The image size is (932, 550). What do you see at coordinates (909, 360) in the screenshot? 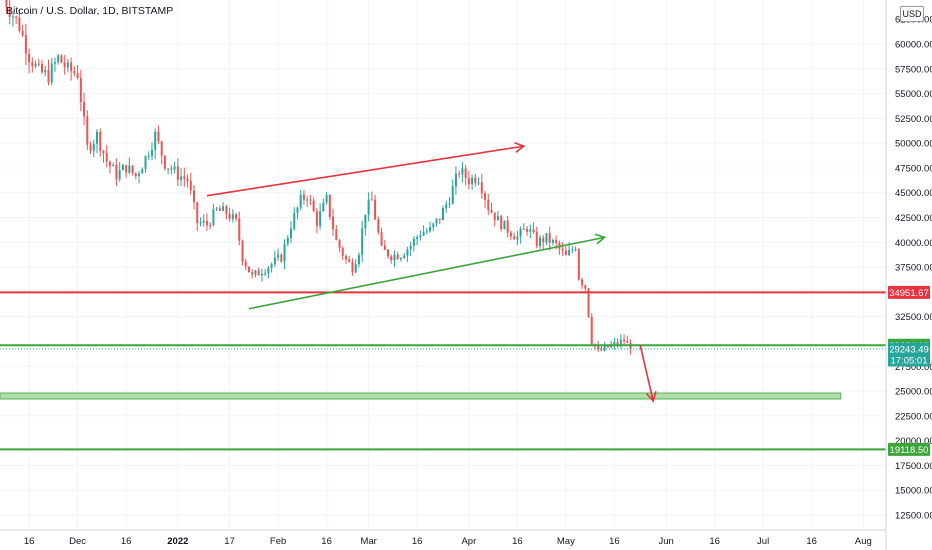
I see `last-price-tag-countdown: 17:05:01` at bounding box center [909, 360].